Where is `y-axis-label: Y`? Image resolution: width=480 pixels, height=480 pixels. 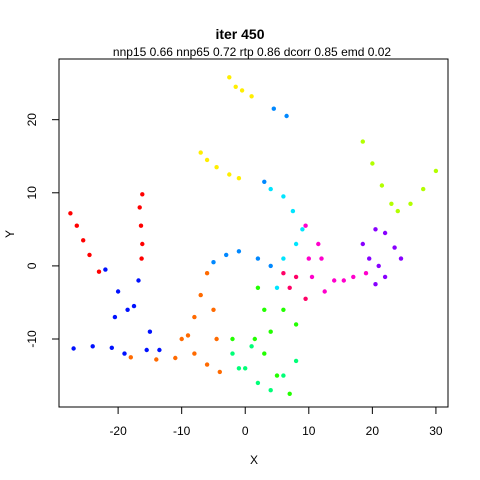
y-axis-label: Y is located at coordinates (10, 234).